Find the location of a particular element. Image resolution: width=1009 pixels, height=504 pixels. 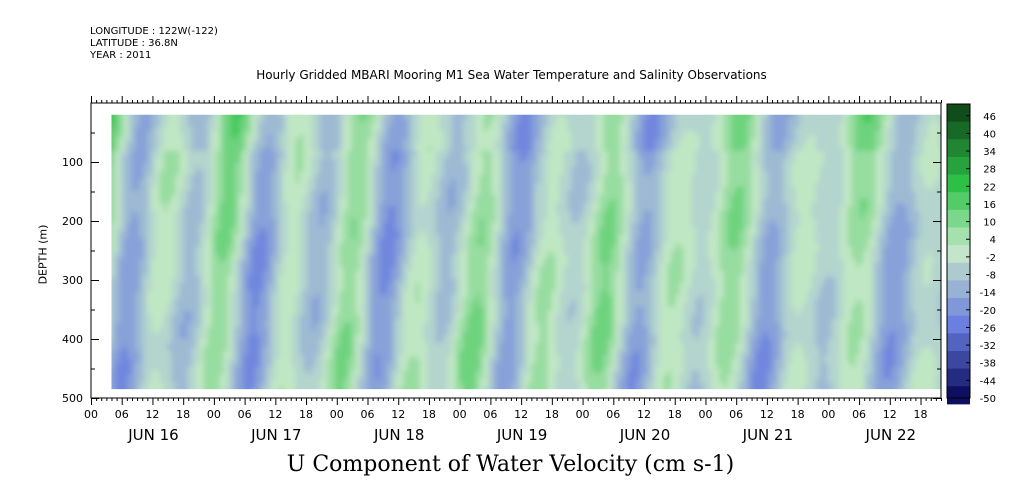

y-axis-label: DEPTH (m) is located at coordinates (43, 254).